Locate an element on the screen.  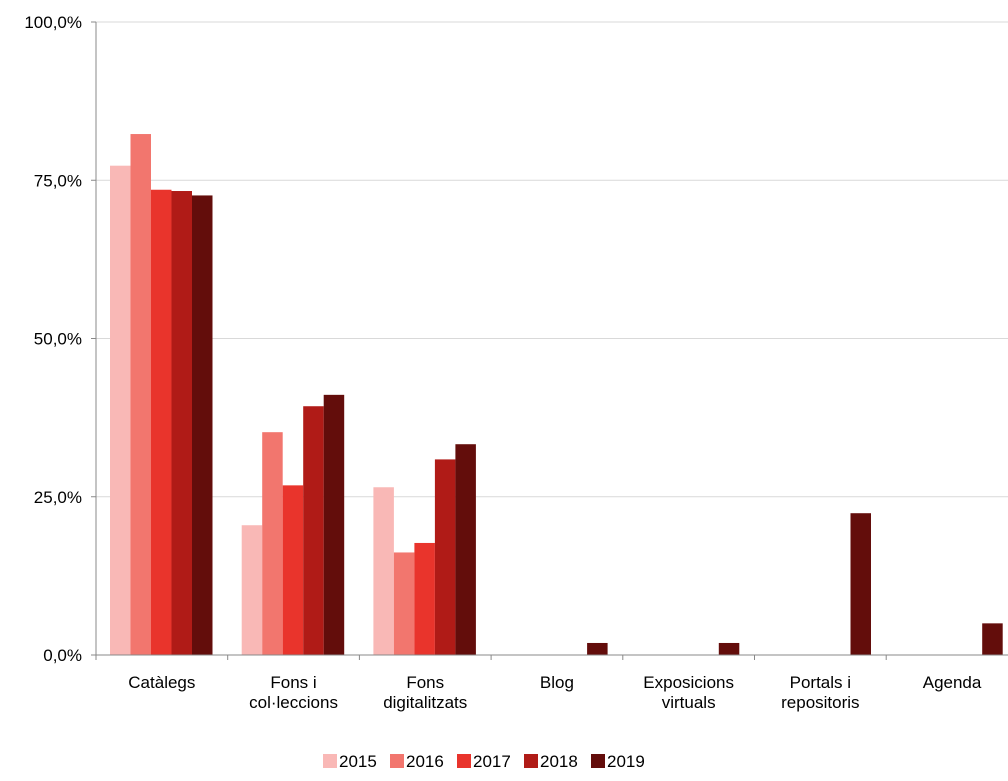
legend: 2015 2016 2017 2018 2019 is located at coordinates (484, 761).